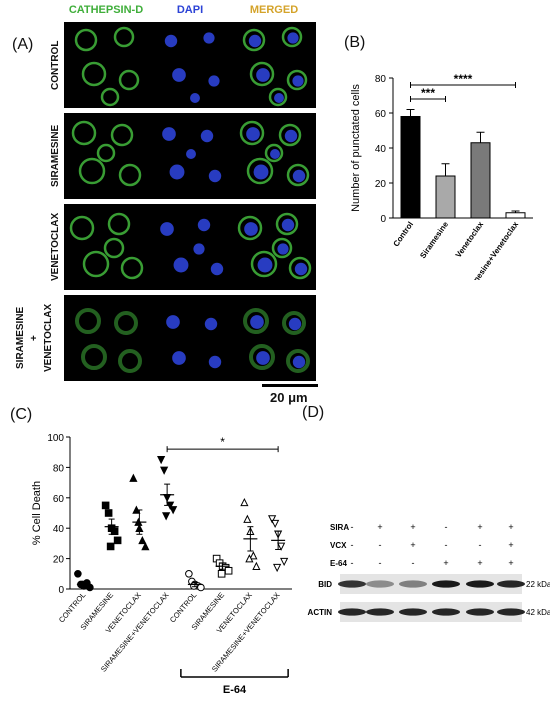  Describe the element at coordinates (403, 234) in the screenshot. I see `x-tick-label: Control` at that location.